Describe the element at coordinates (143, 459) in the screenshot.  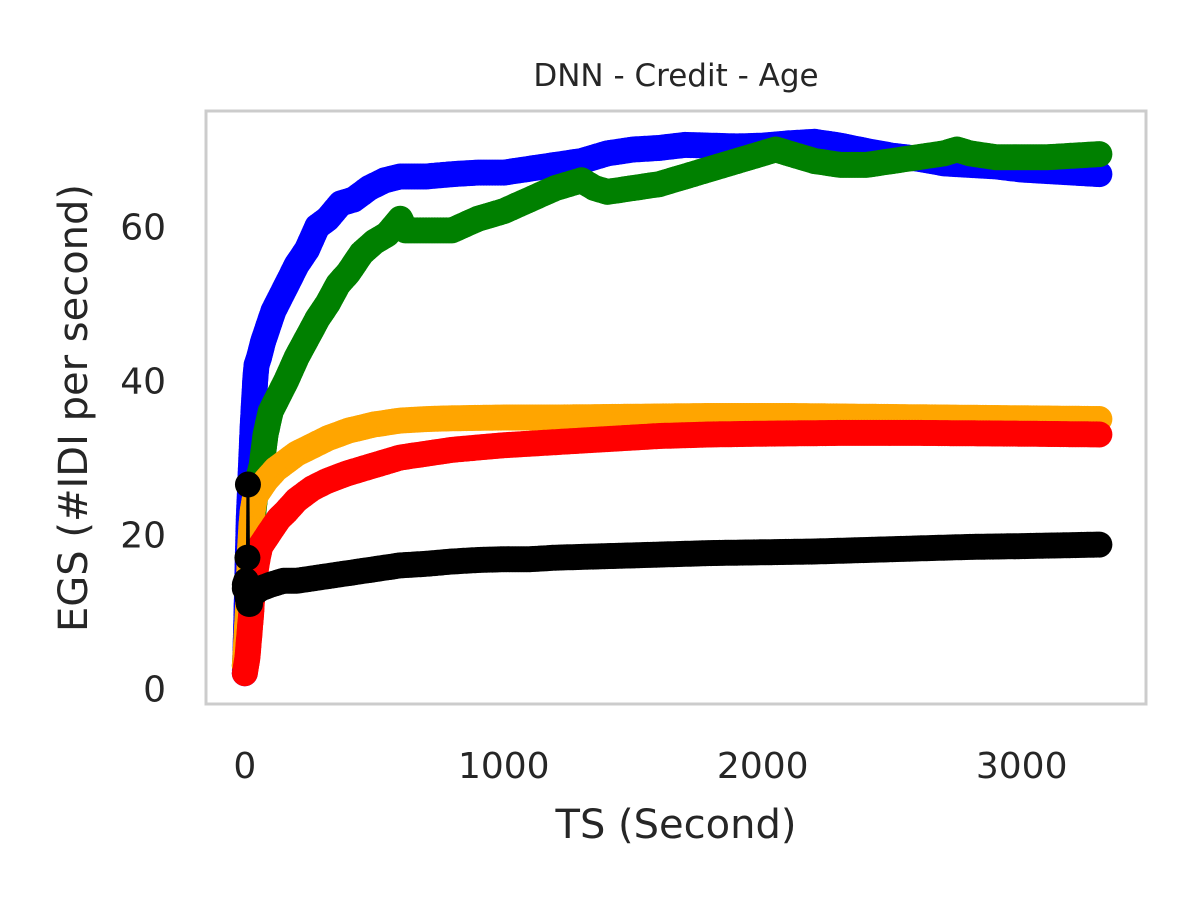
I see `y-axis-ticks: 0 20 40 60` at that location.